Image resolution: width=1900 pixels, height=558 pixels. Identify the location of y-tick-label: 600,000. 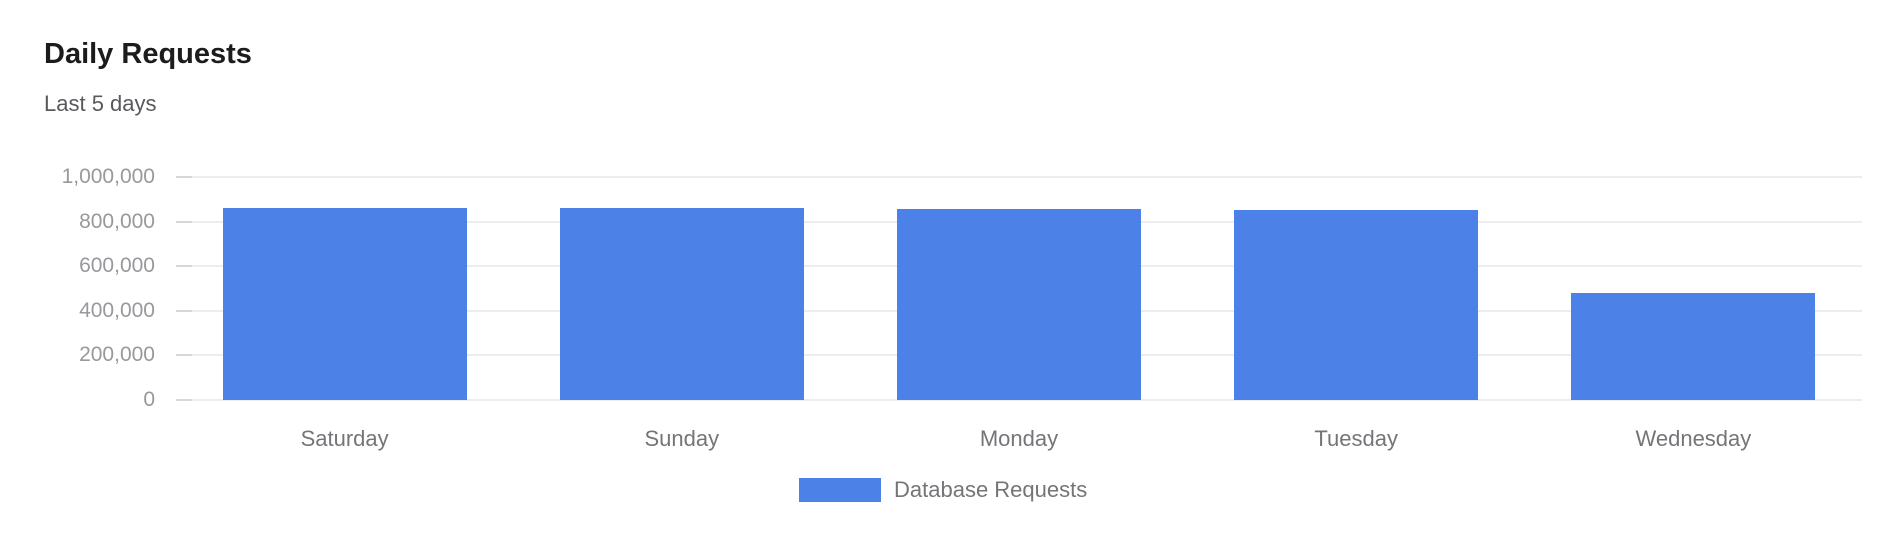
(117, 266).